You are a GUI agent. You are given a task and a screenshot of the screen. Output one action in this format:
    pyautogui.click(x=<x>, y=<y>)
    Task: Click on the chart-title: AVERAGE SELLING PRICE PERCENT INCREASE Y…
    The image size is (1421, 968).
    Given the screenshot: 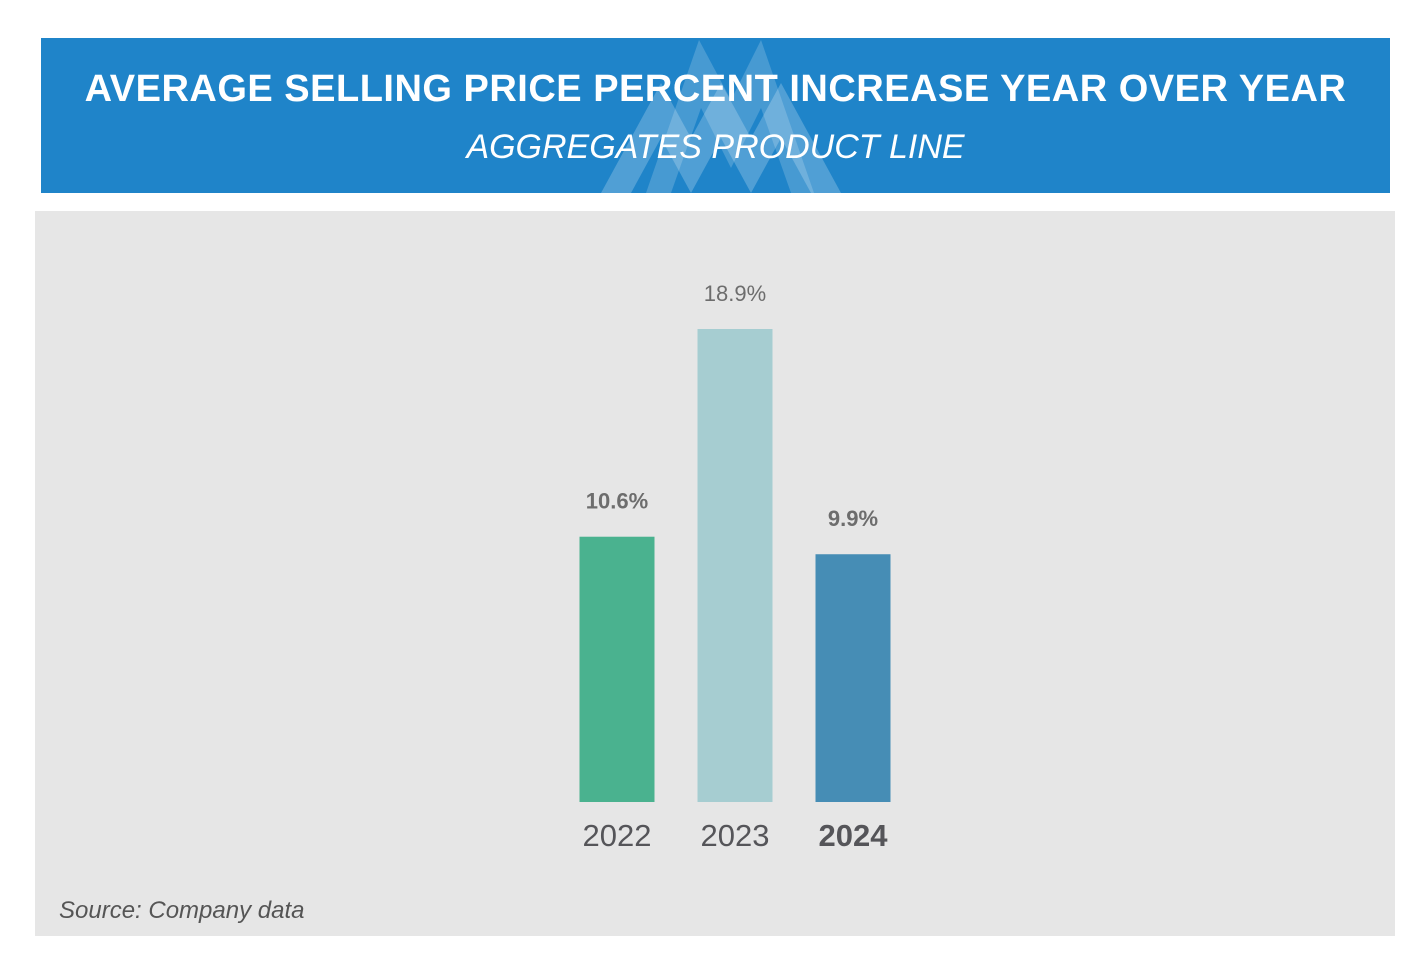 What is the action you would take?
    pyautogui.click(x=715, y=89)
    